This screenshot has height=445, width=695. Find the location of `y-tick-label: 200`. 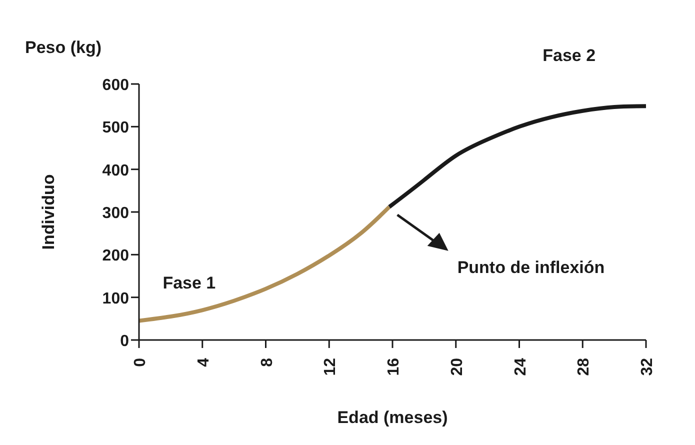

y-tick-label: 200 is located at coordinates (116, 256).